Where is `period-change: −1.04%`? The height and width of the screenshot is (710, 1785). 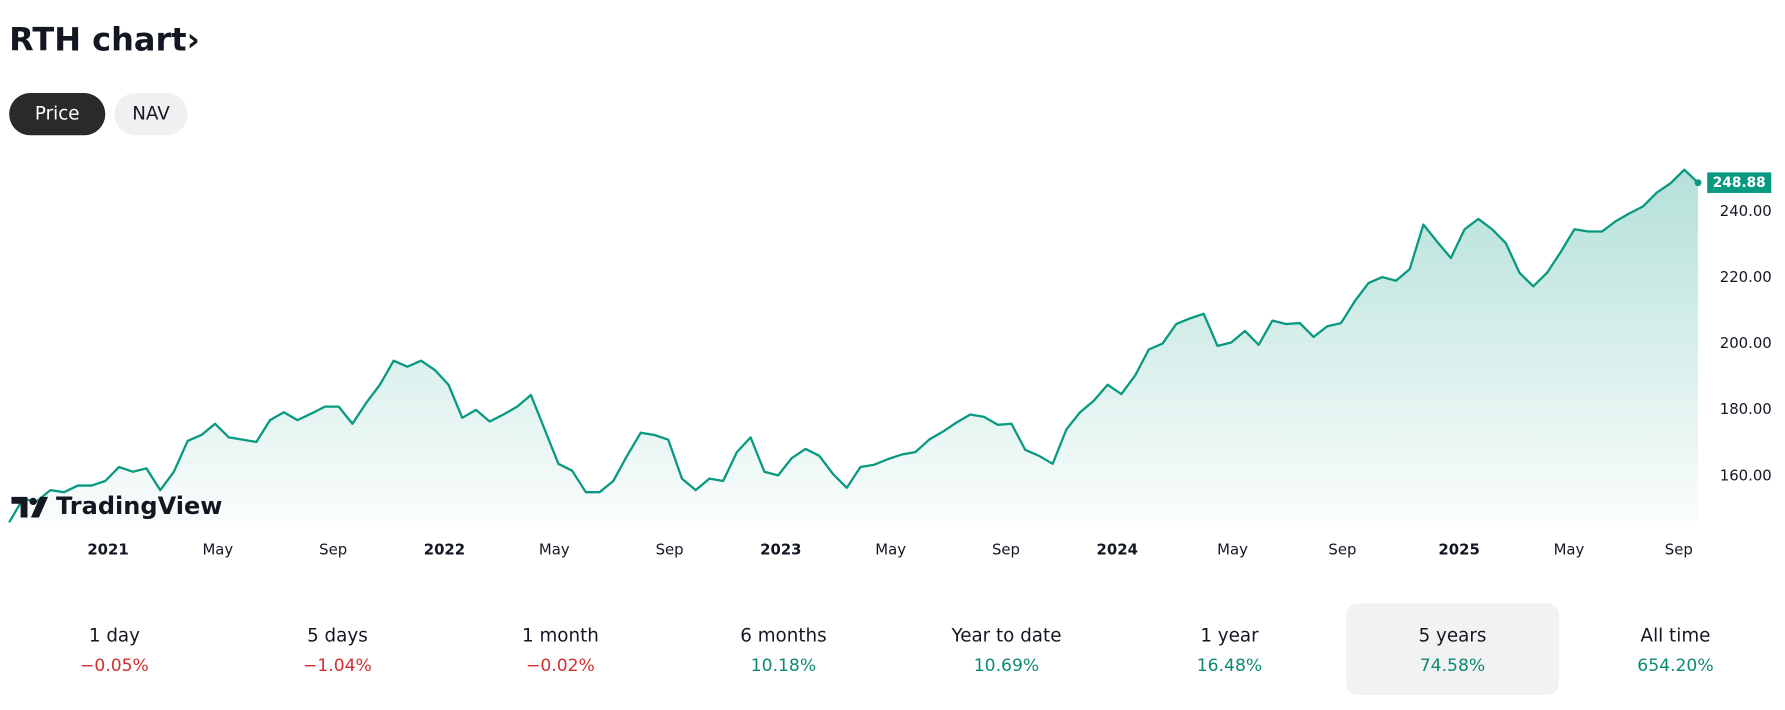
period-change: −1.04% is located at coordinates (337, 666).